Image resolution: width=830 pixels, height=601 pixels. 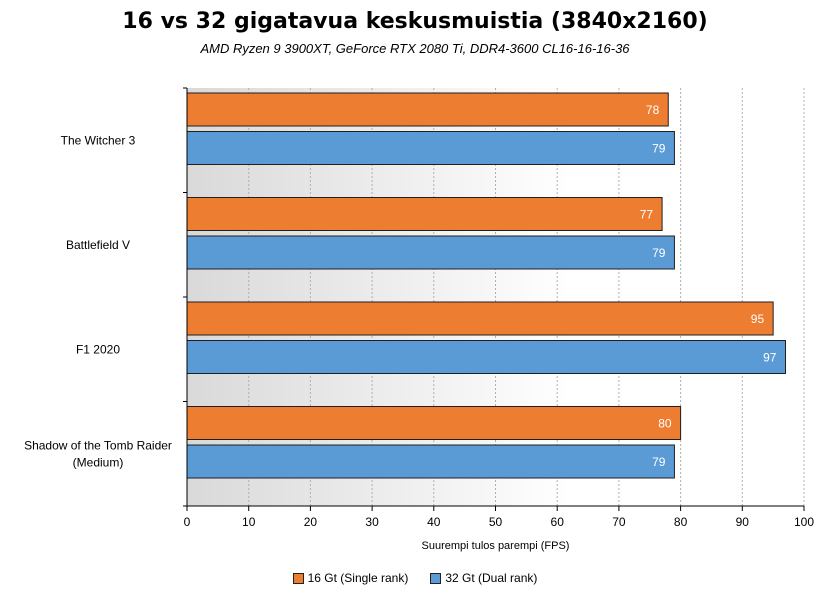 I want to click on legend-swatch-16gt, so click(x=298, y=578).